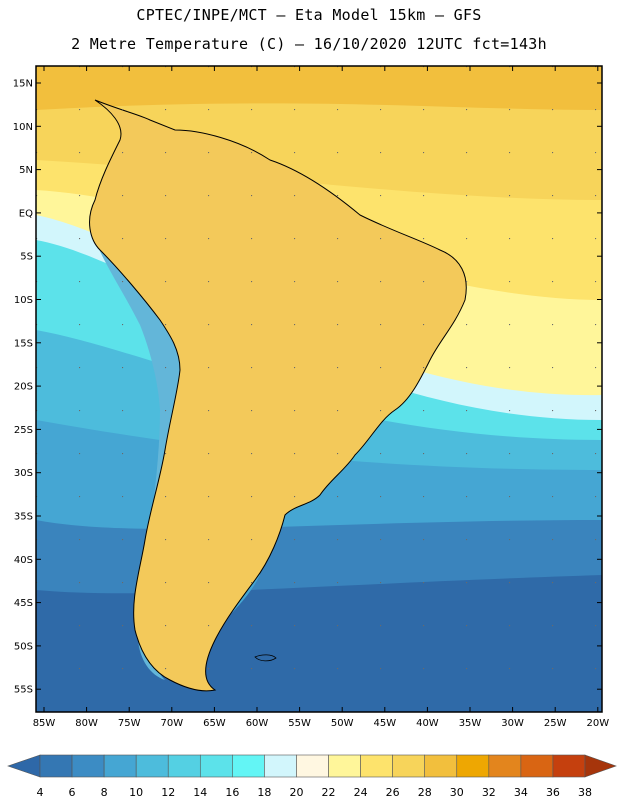  What do you see at coordinates (104, 792) in the screenshot?
I see `colorbar-tick-label: 8` at bounding box center [104, 792].